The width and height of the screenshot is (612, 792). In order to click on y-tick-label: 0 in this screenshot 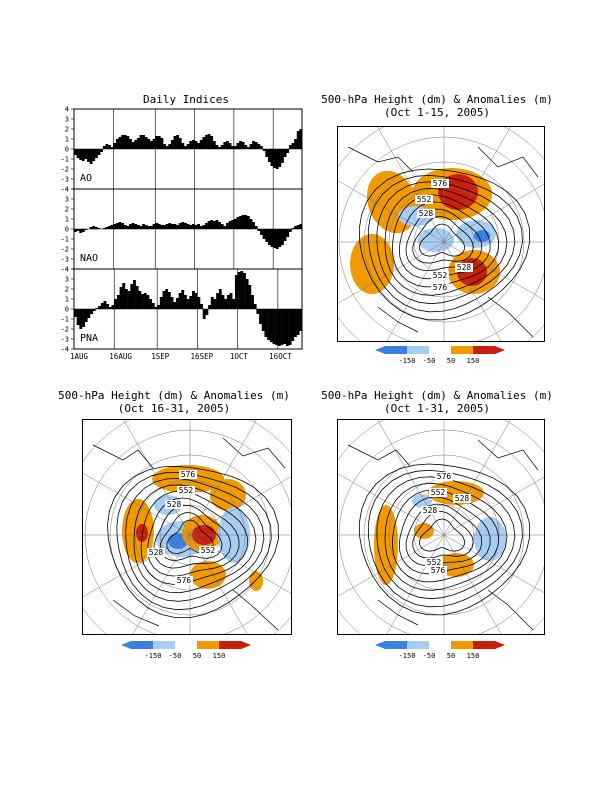, I will do `click(67, 230)`.